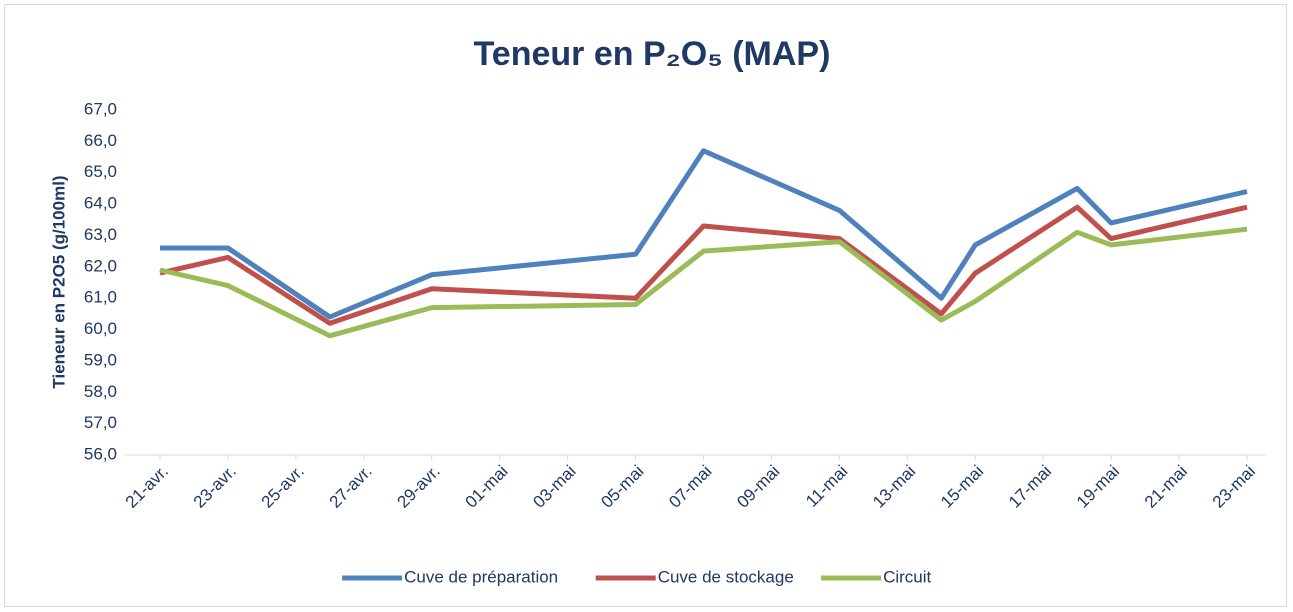  I want to click on y-tick-label: 65,0, so click(100, 171).